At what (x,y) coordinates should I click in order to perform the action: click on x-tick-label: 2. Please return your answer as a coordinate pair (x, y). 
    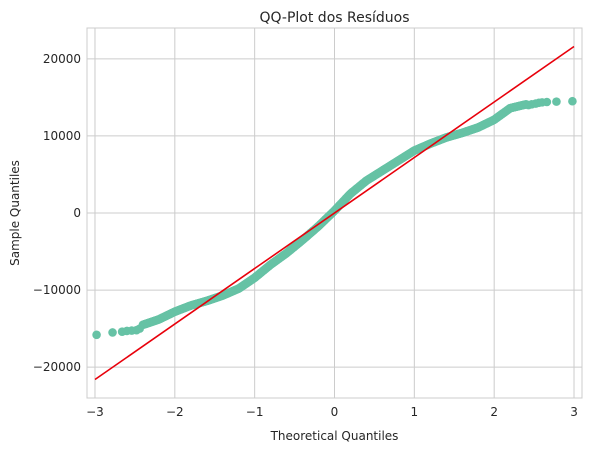
    Looking at the image, I should click on (494, 412).